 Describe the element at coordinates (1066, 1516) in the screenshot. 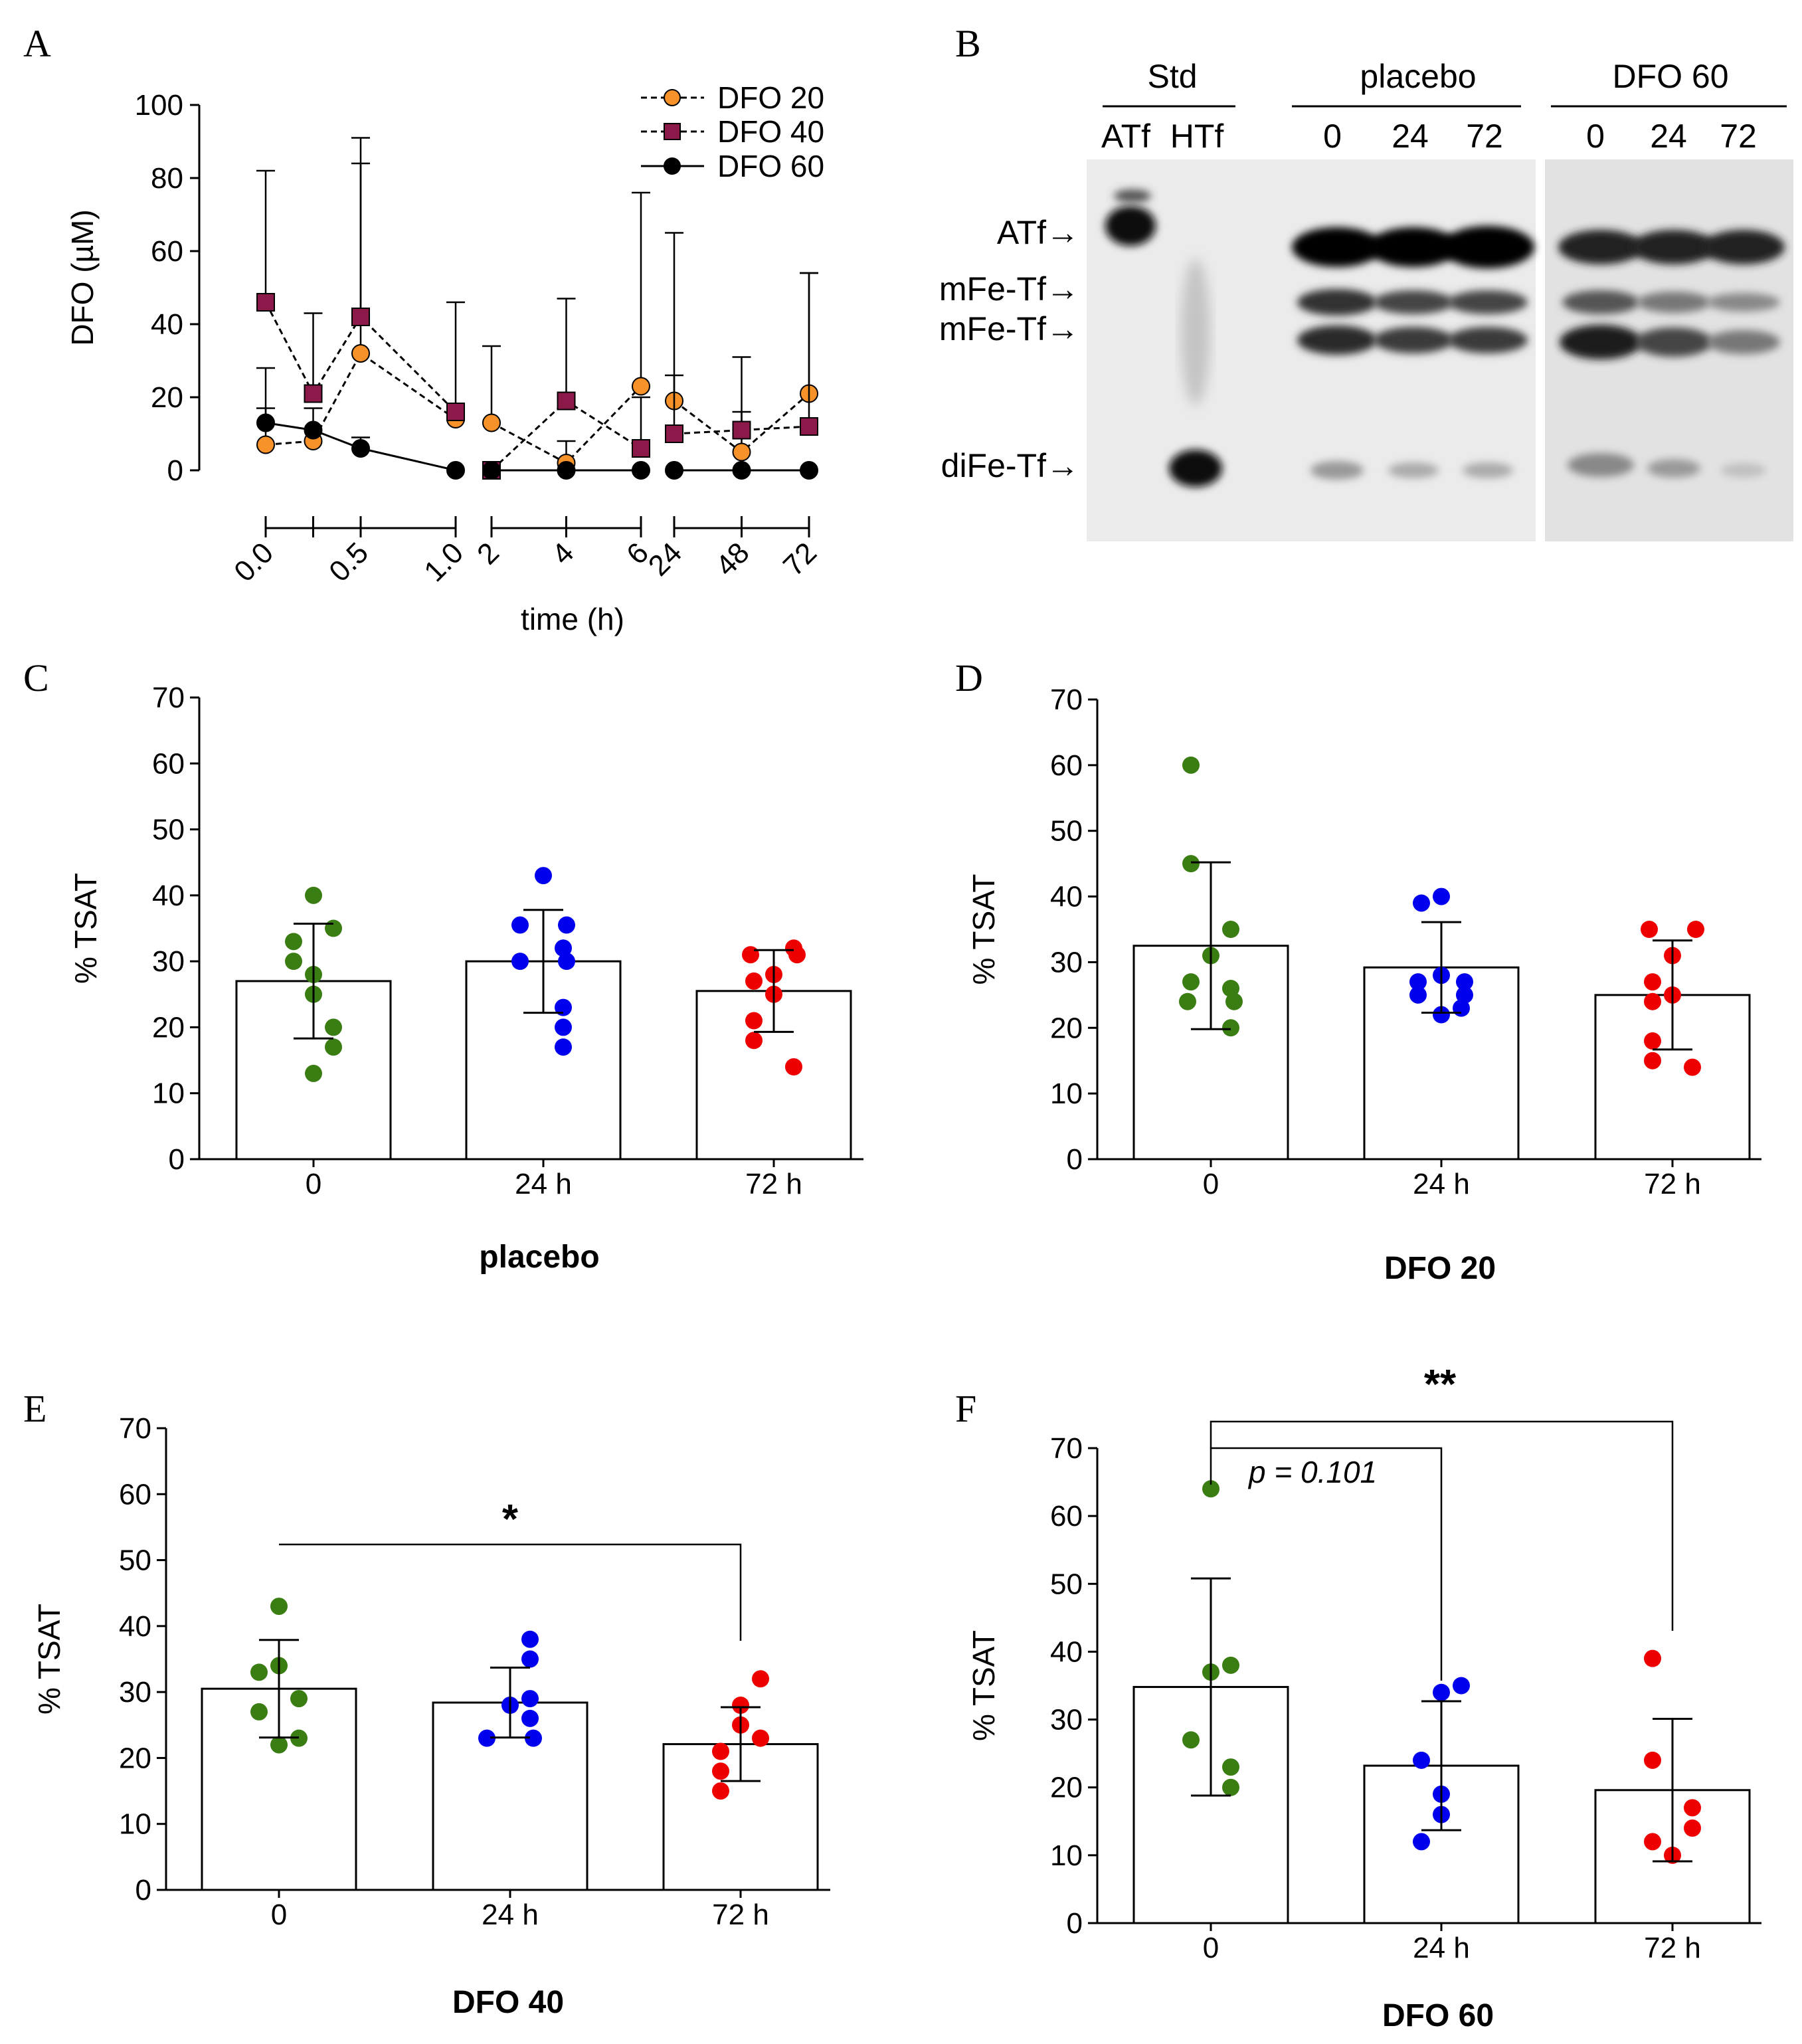

I see `panel-f-ytick-label: 60` at that location.